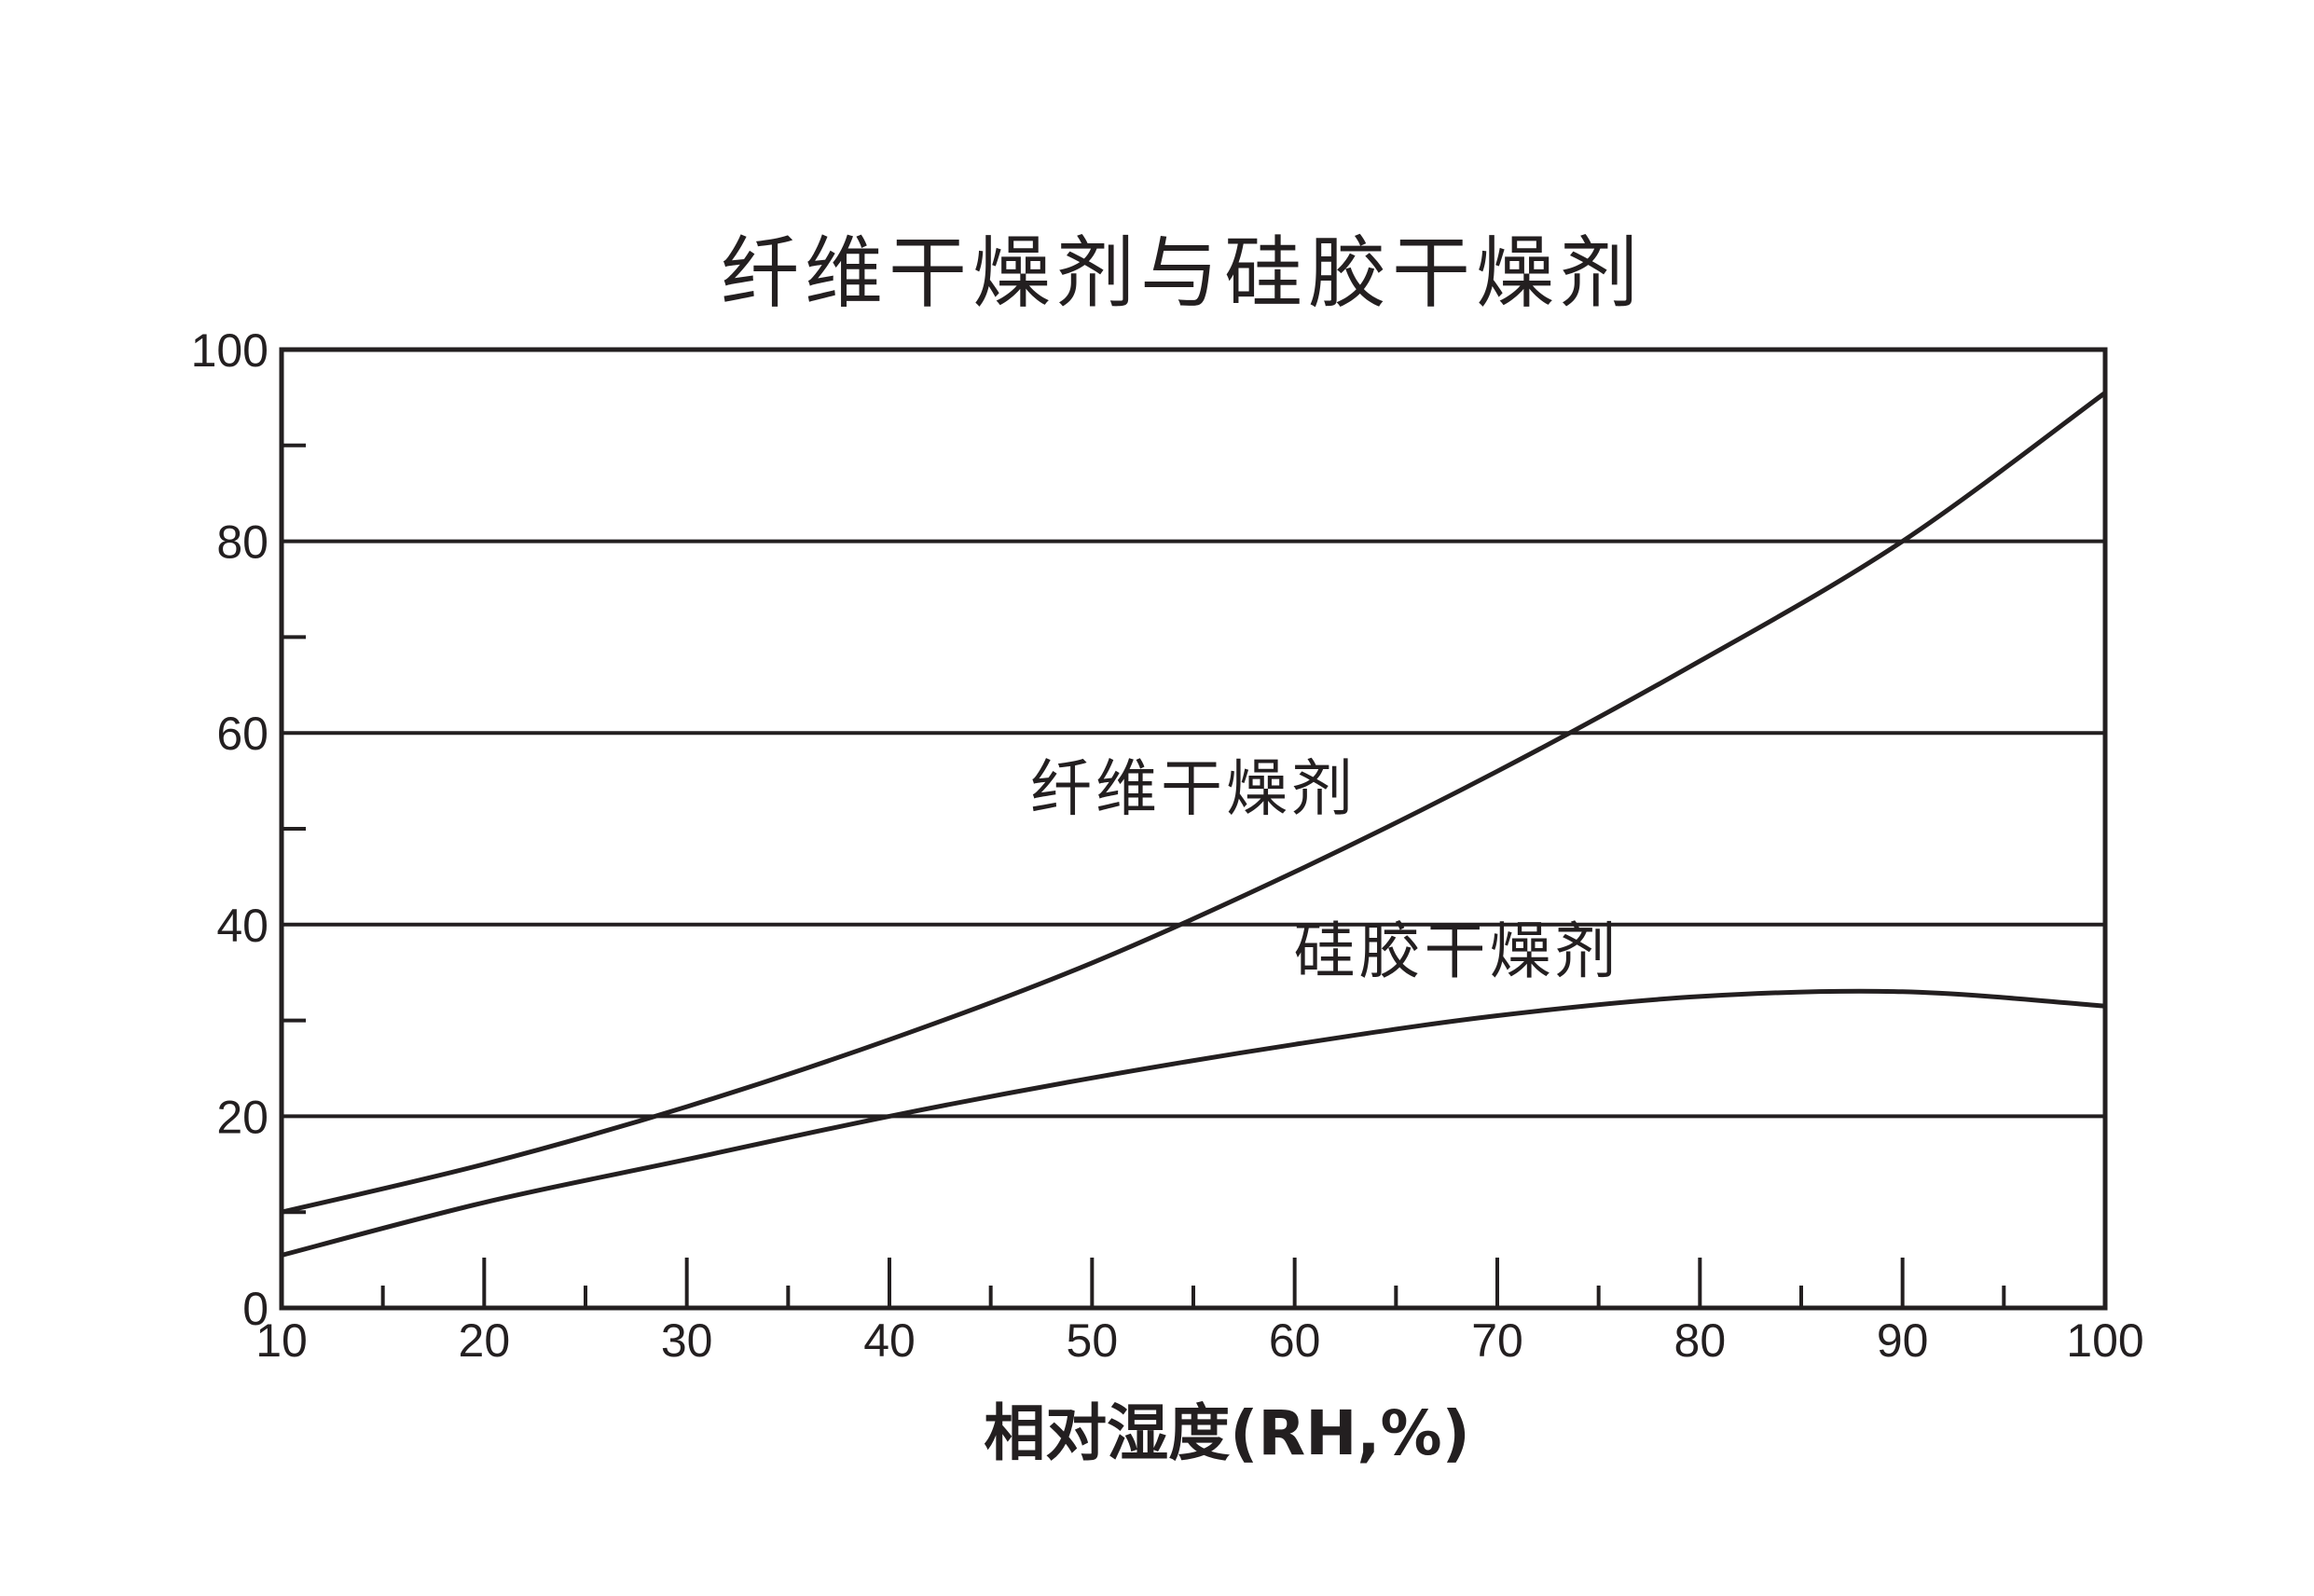 The height and width of the screenshot is (1596, 2314). I want to click on x-tick-label-90: 90, so click(1903, 1340).